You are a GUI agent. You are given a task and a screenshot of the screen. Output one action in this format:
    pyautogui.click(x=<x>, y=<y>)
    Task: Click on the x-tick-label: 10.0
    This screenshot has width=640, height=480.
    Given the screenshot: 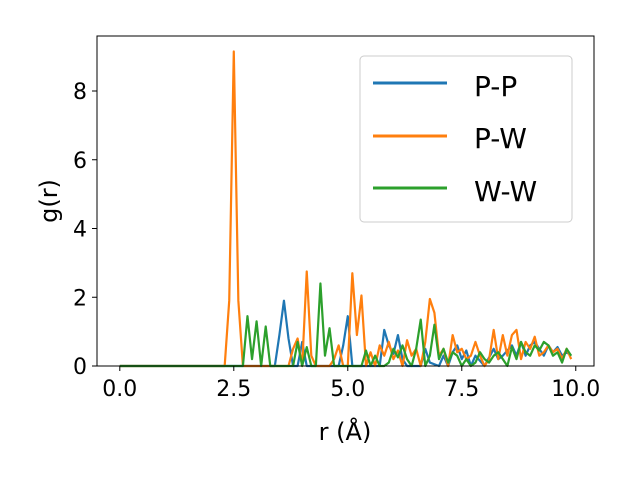 What is the action you would take?
    pyautogui.click(x=575, y=389)
    